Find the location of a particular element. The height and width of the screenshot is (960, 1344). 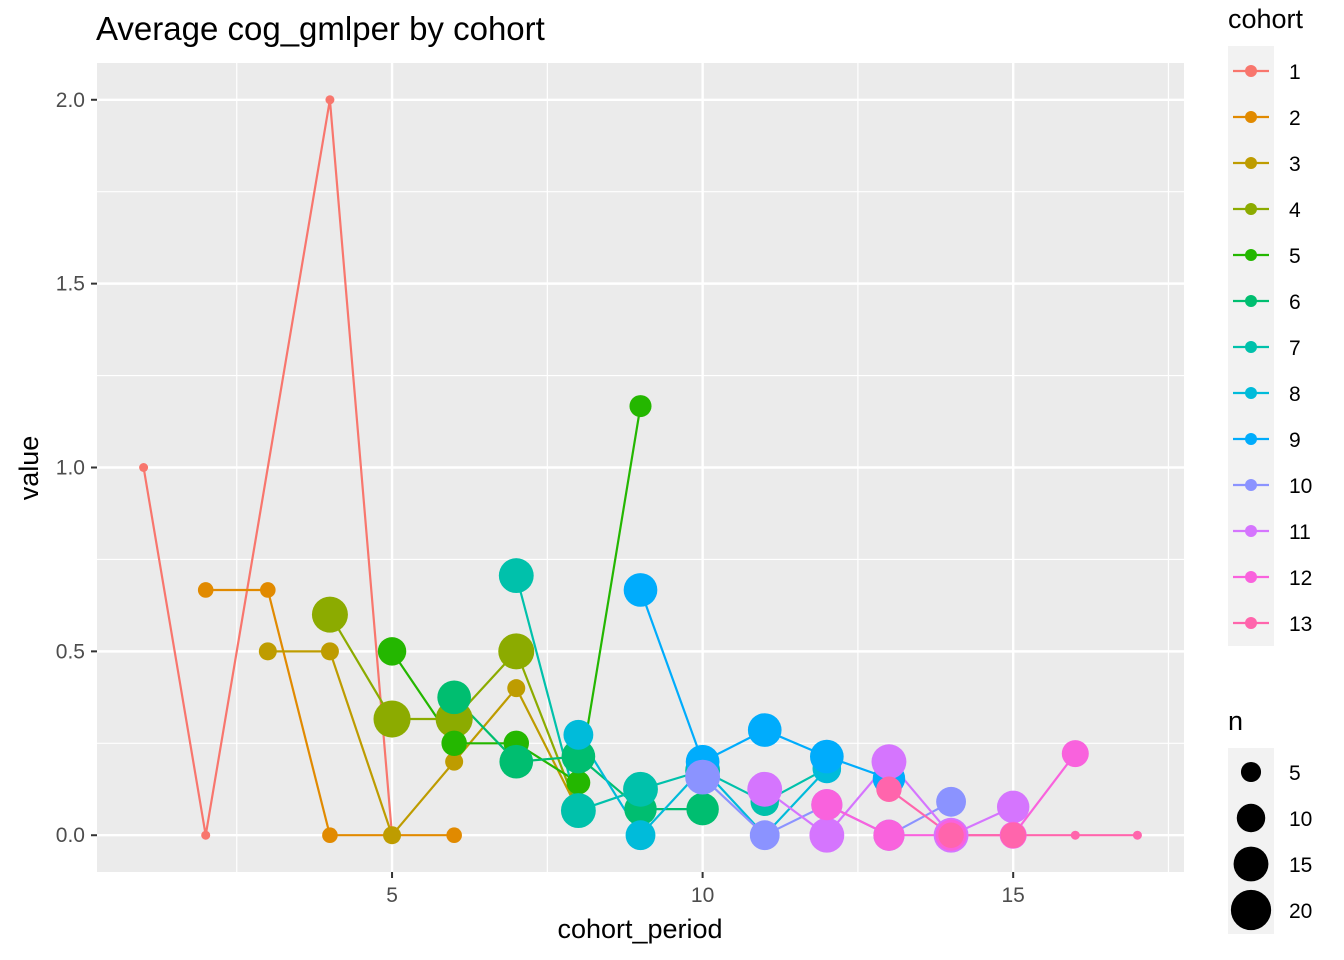

legend-label-cohort-2: 2 is located at coordinates (1295, 118).